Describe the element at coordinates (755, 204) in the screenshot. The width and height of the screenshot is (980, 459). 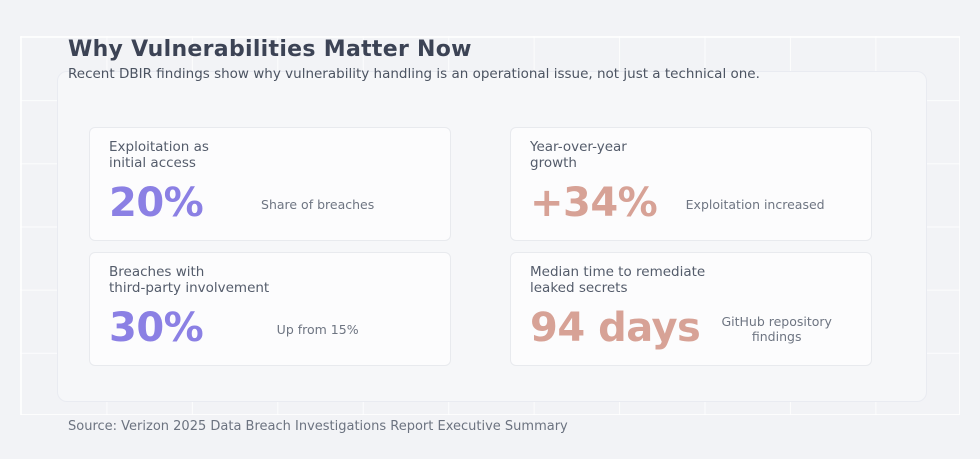
I see `stat-card-description: Exploitation increased` at that location.